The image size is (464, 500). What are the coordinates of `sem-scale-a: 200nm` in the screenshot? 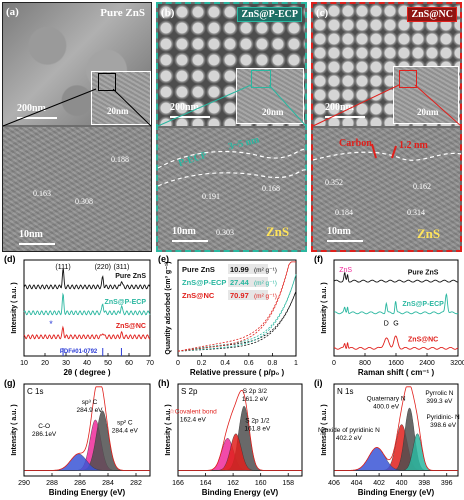 It's located at (31, 108).